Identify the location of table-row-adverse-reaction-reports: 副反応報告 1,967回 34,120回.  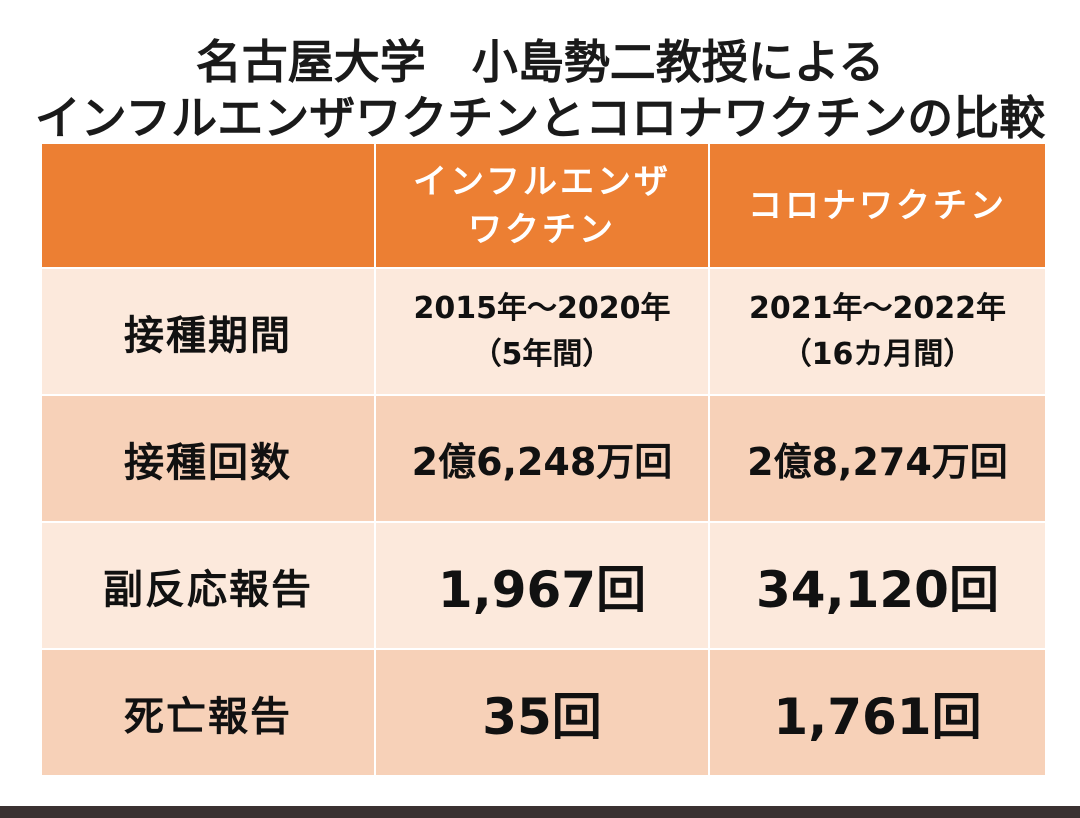
(543, 586).